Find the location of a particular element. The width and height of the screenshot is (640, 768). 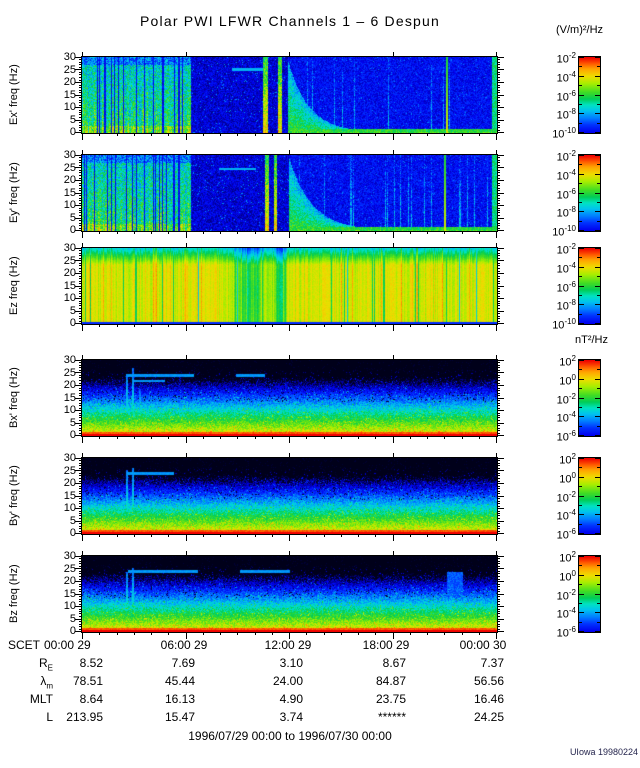

ez-axis-label: Ez freq (Hz) is located at coordinates (14, 286).